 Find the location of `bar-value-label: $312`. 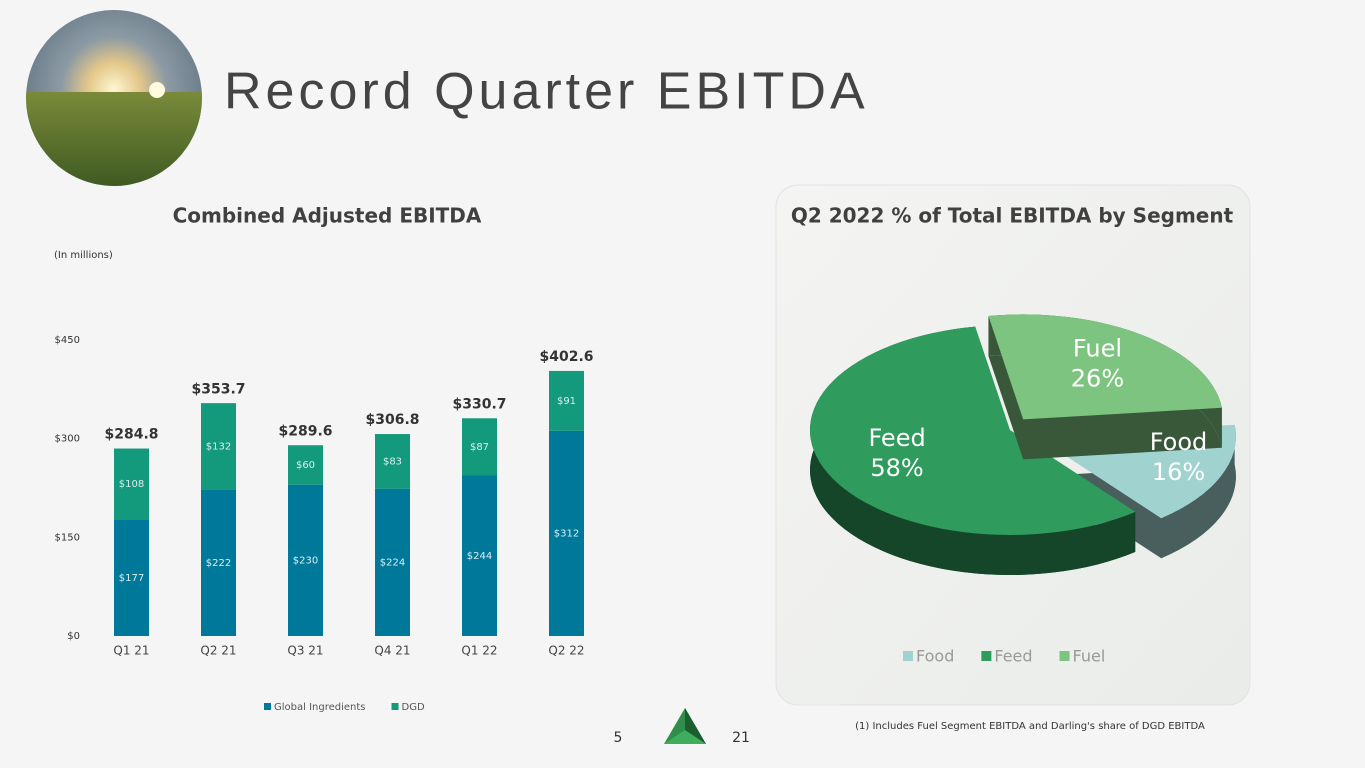

bar-value-label: $312 is located at coordinates (566, 533).